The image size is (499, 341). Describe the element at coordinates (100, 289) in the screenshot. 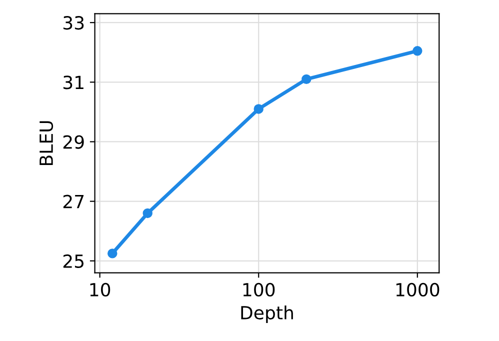

I see `x-tick-label: 10` at that location.